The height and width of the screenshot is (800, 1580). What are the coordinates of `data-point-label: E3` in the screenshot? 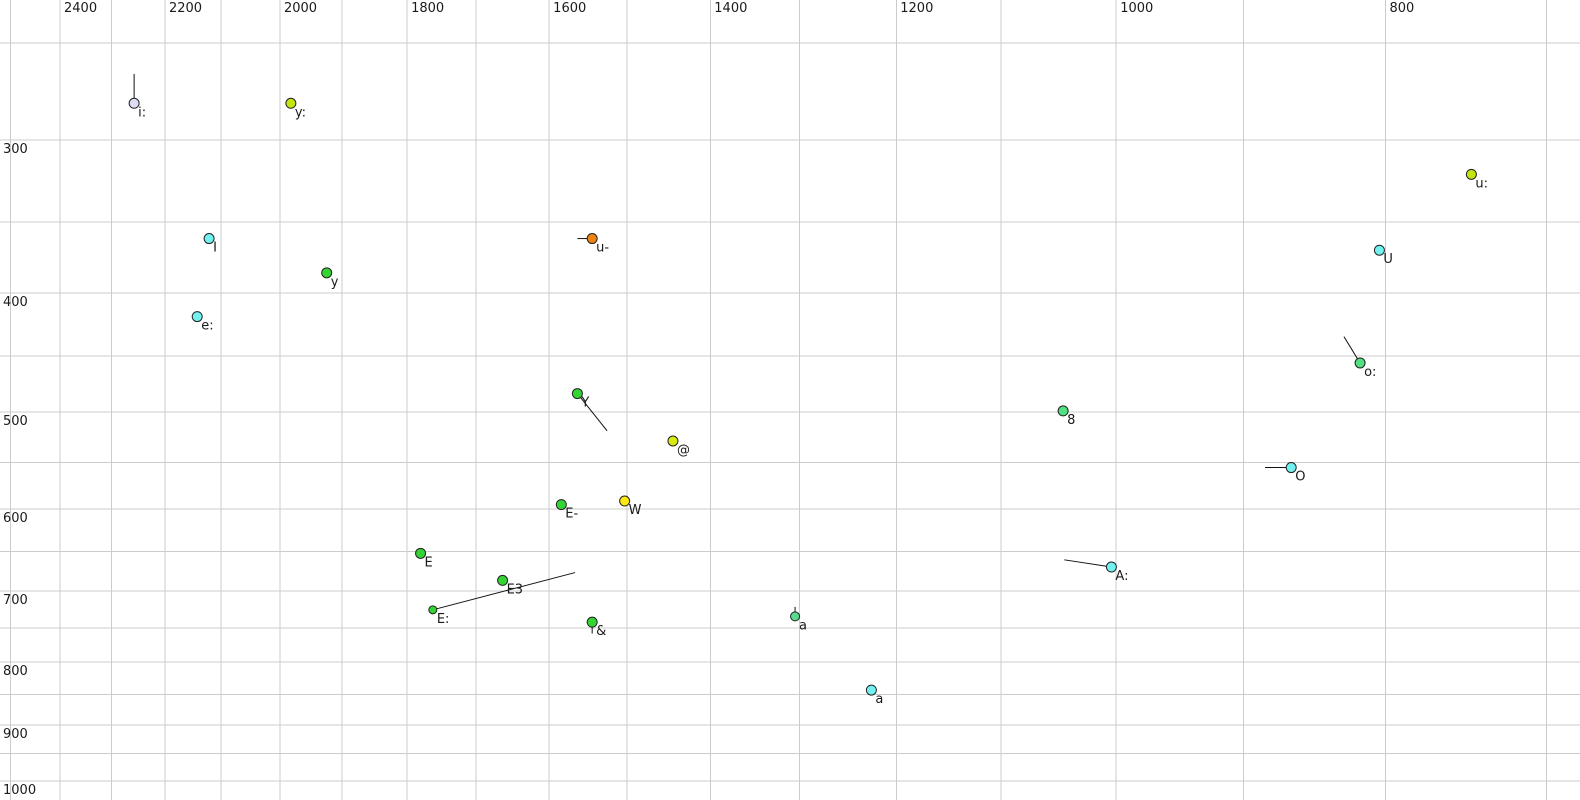 It's located at (515, 589).